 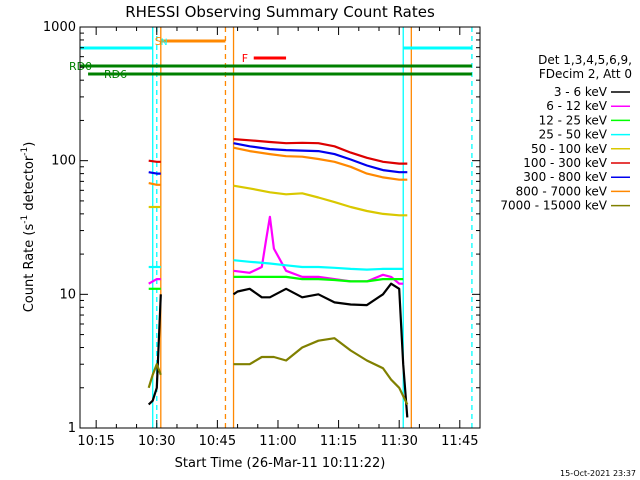 What do you see at coordinates (277, 441) in the screenshot?
I see `x-tick-label: 11:00` at bounding box center [277, 441].